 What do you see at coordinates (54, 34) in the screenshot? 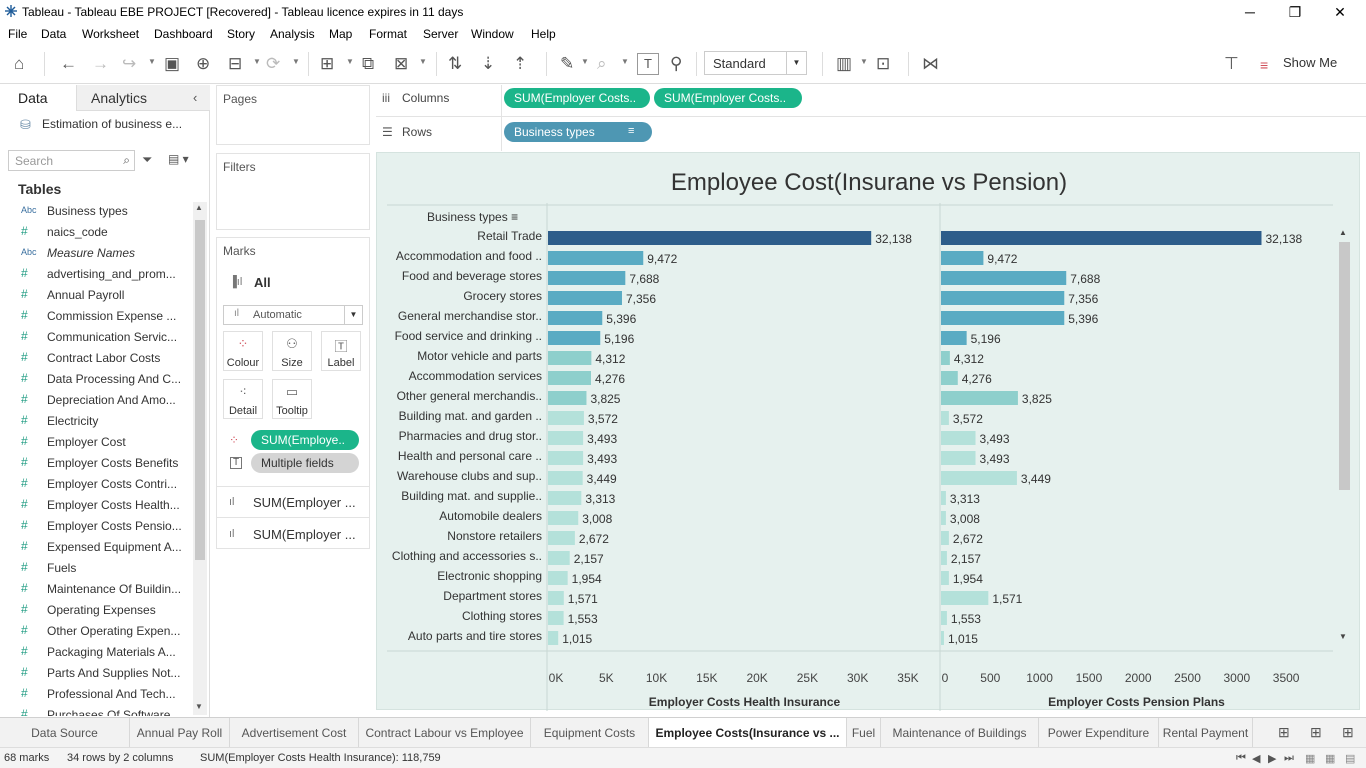
I see `menu-data: Data` at bounding box center [54, 34].